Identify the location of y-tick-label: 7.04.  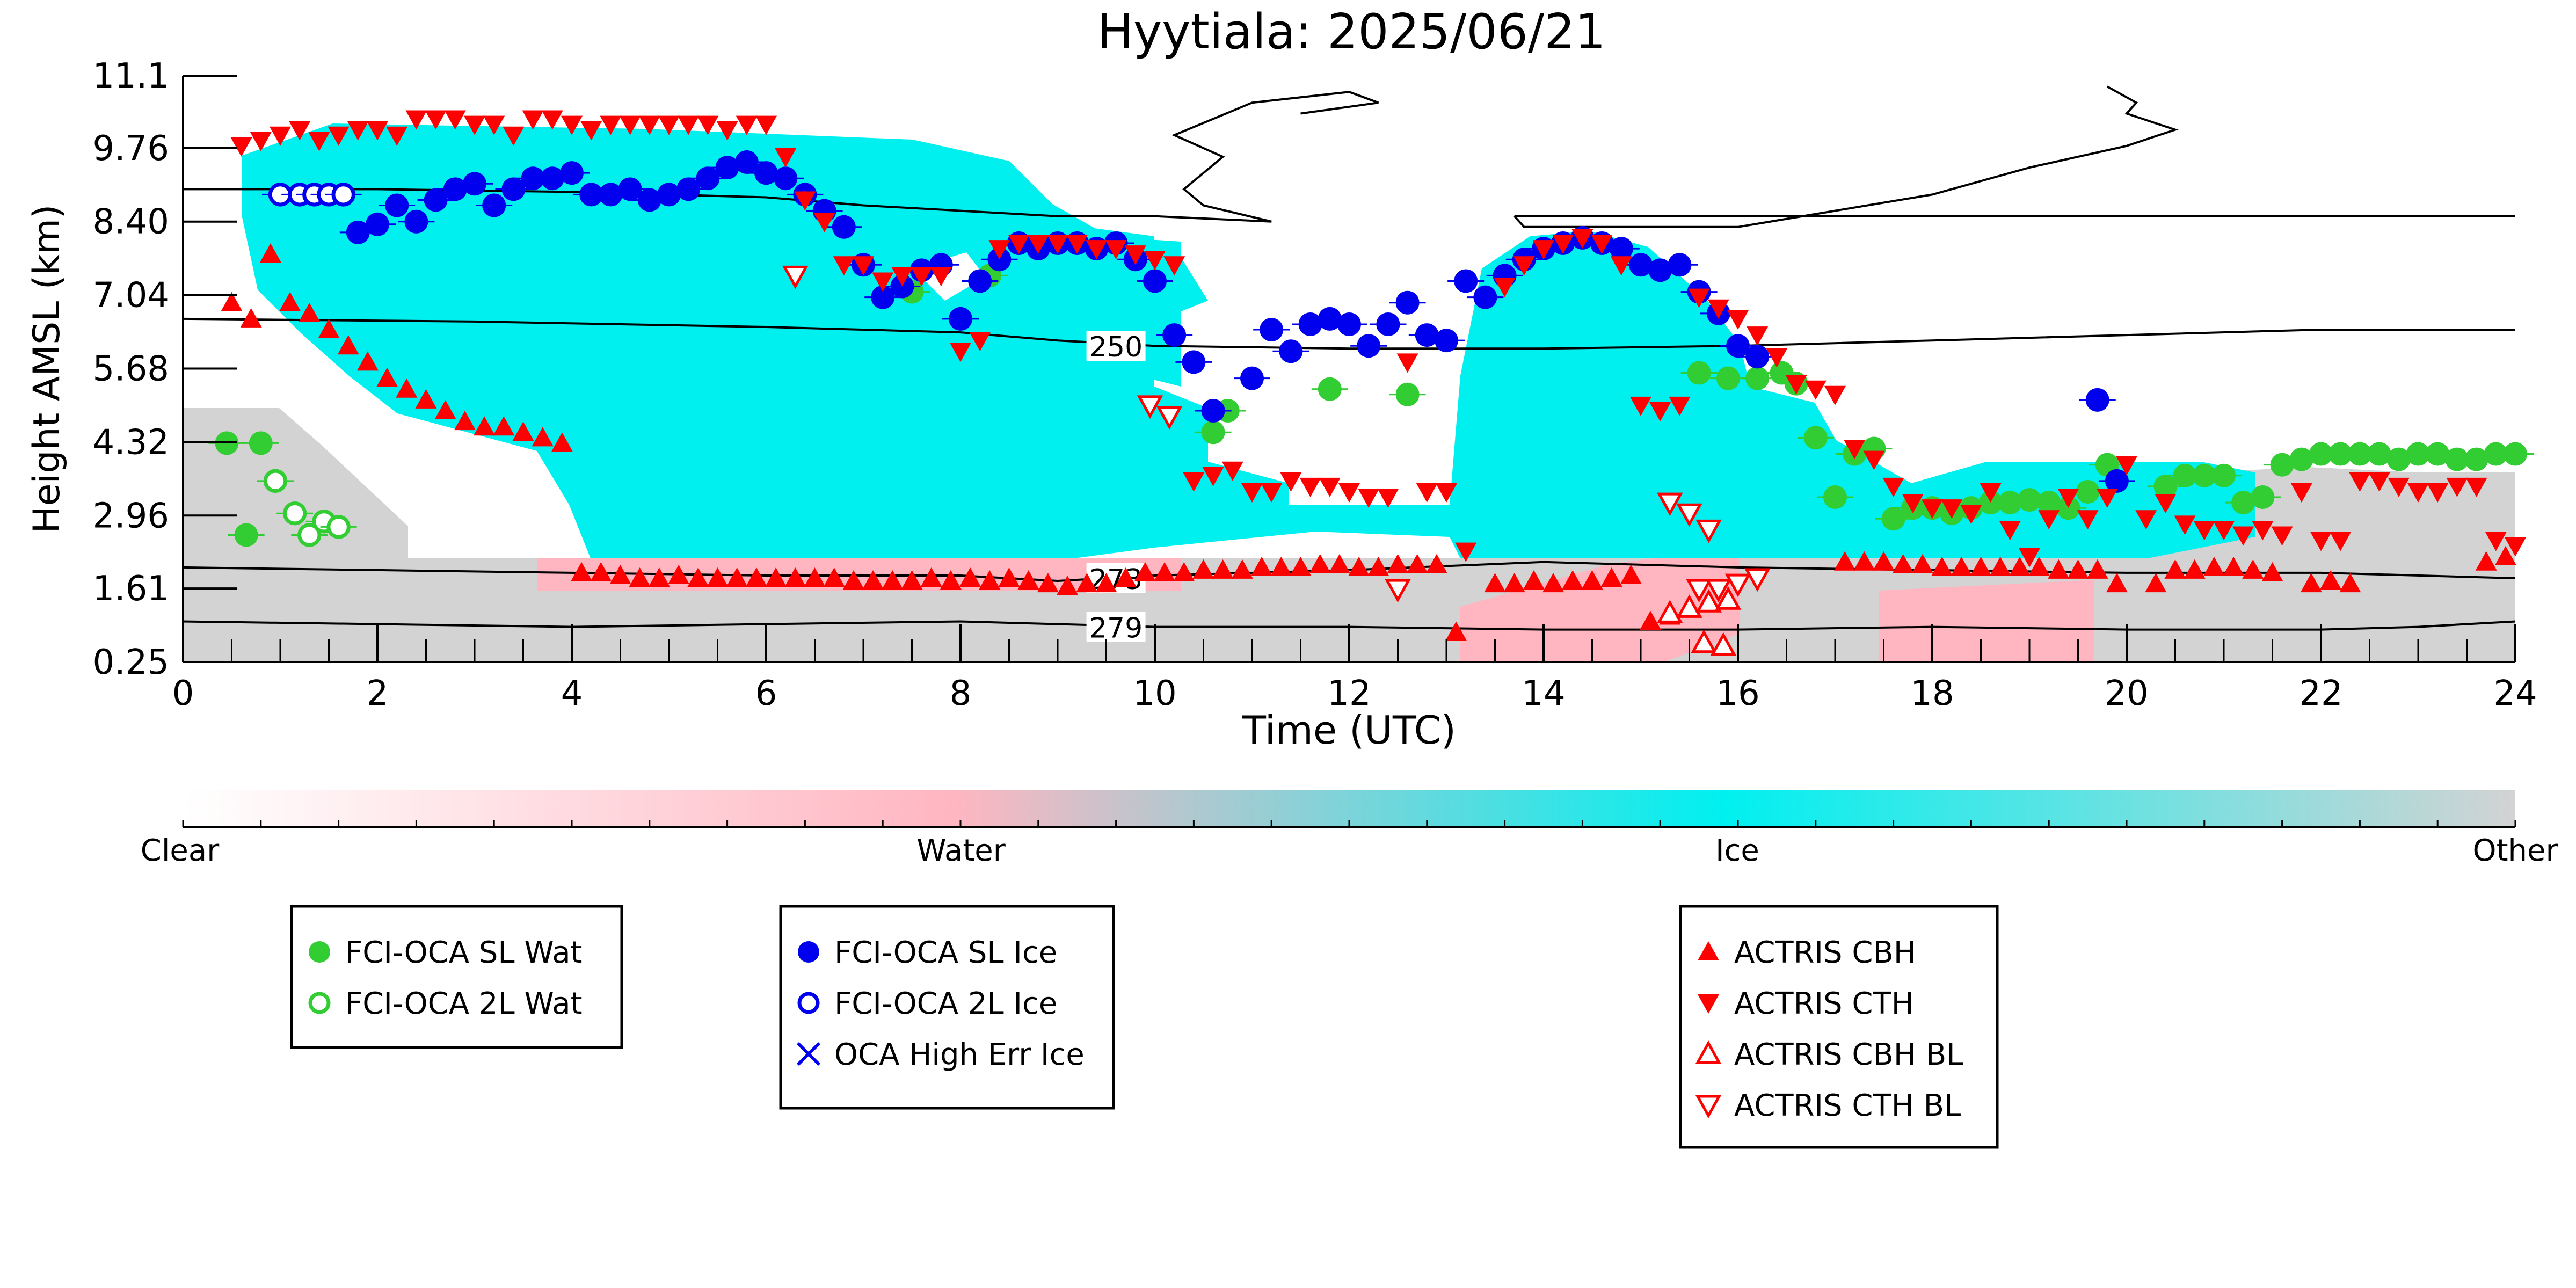
(131, 296).